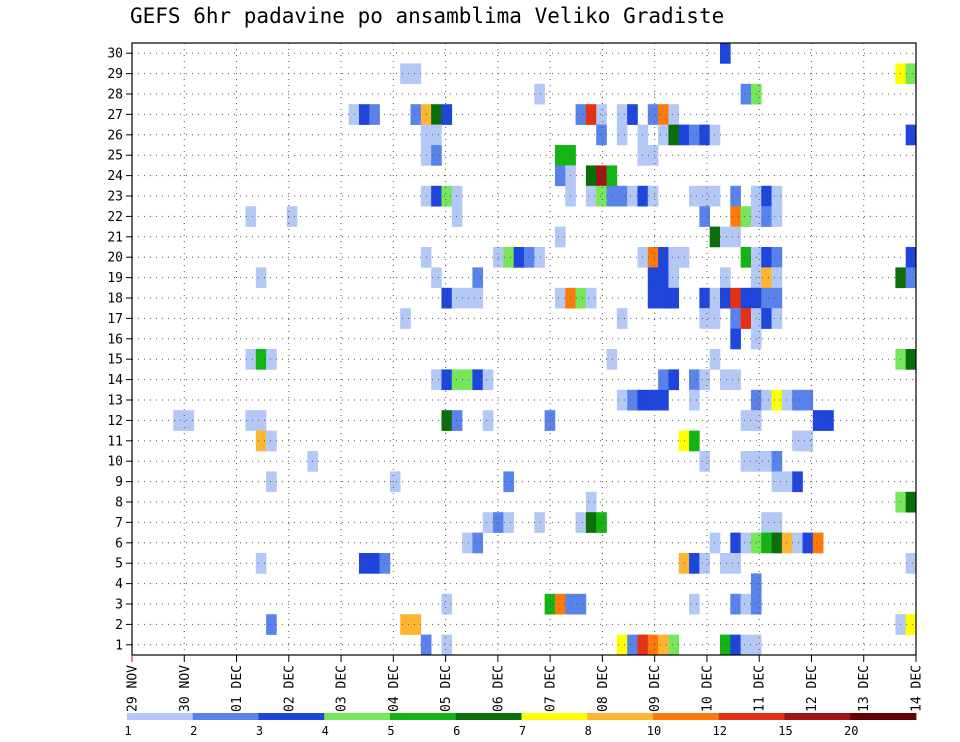 This screenshot has width=960, height=742. I want to click on y-tick-label: 30, so click(115, 54).